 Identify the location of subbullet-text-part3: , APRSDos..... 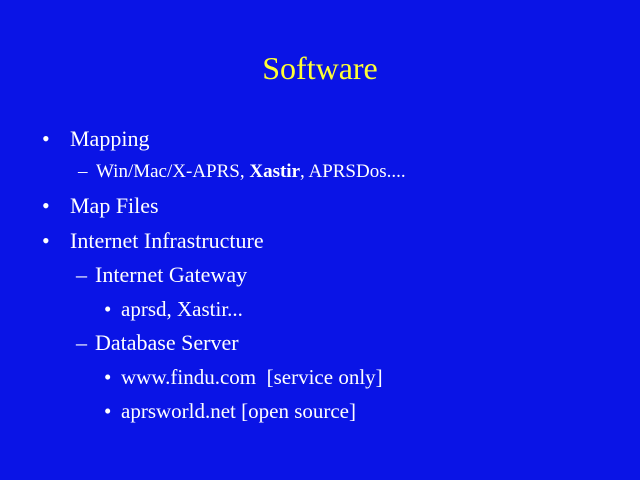
(353, 171).